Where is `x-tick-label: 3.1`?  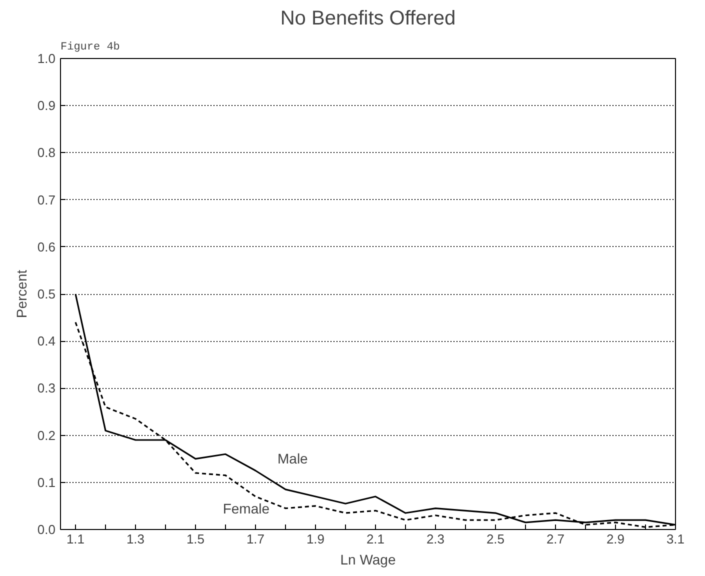
x-tick-label: 3.1 is located at coordinates (675, 539).